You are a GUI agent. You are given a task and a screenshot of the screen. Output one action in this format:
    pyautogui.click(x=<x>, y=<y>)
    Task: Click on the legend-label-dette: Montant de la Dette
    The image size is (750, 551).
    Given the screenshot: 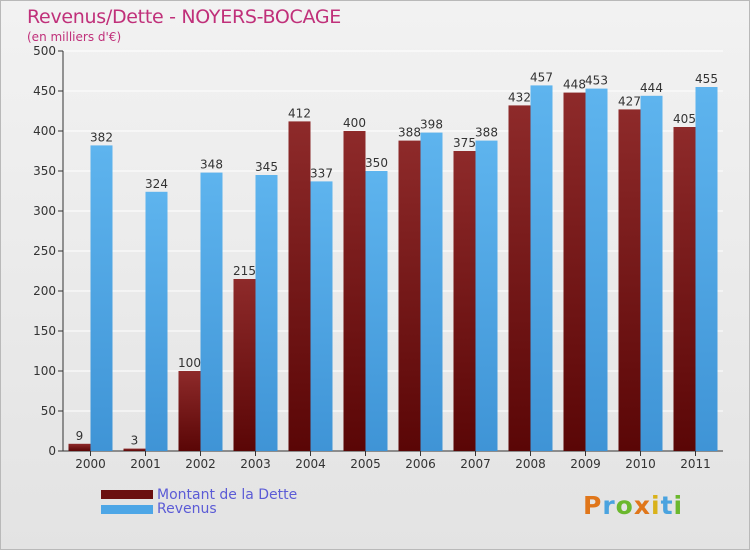 What is the action you would take?
    pyautogui.click(x=227, y=495)
    